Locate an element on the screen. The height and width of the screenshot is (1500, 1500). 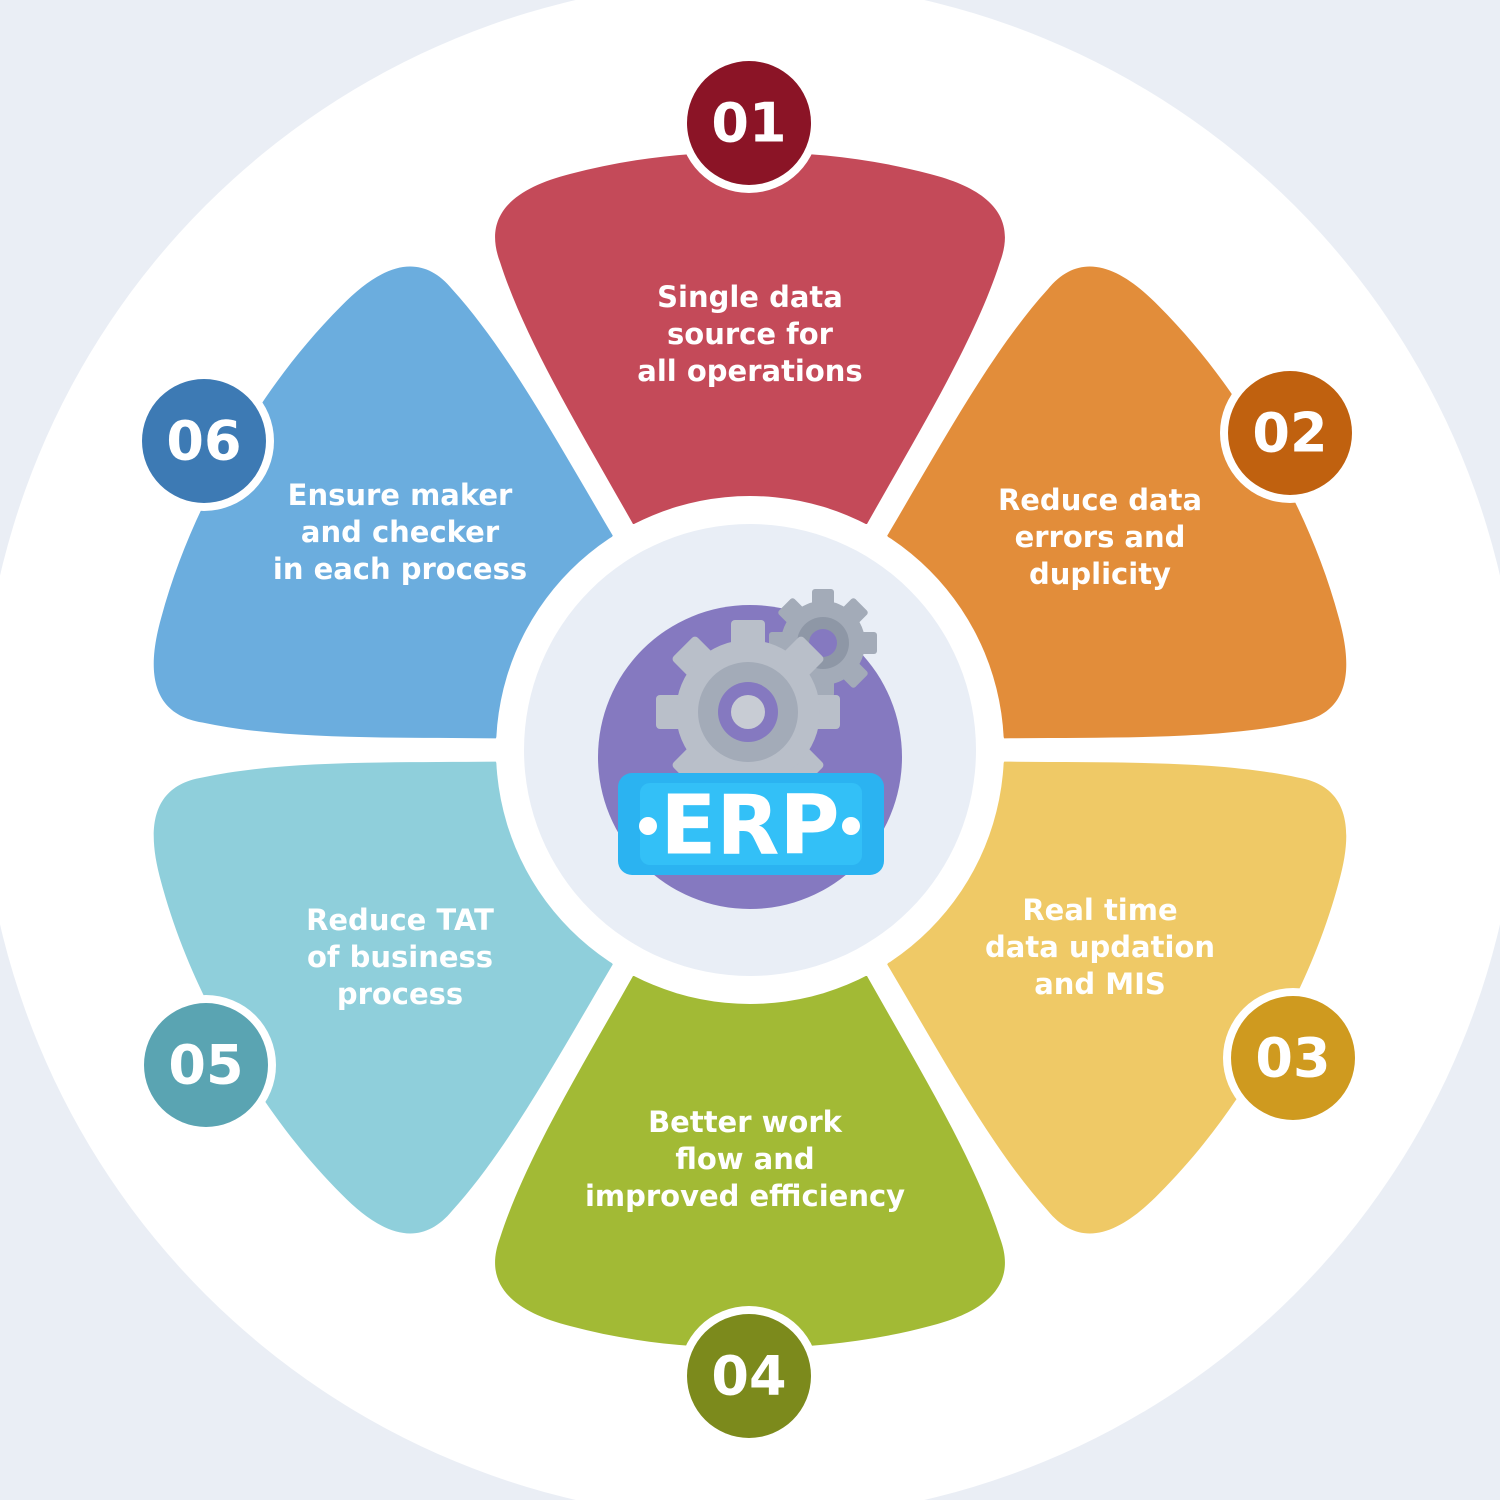
erp-label-badge: ERP is located at coordinates (751, 824).